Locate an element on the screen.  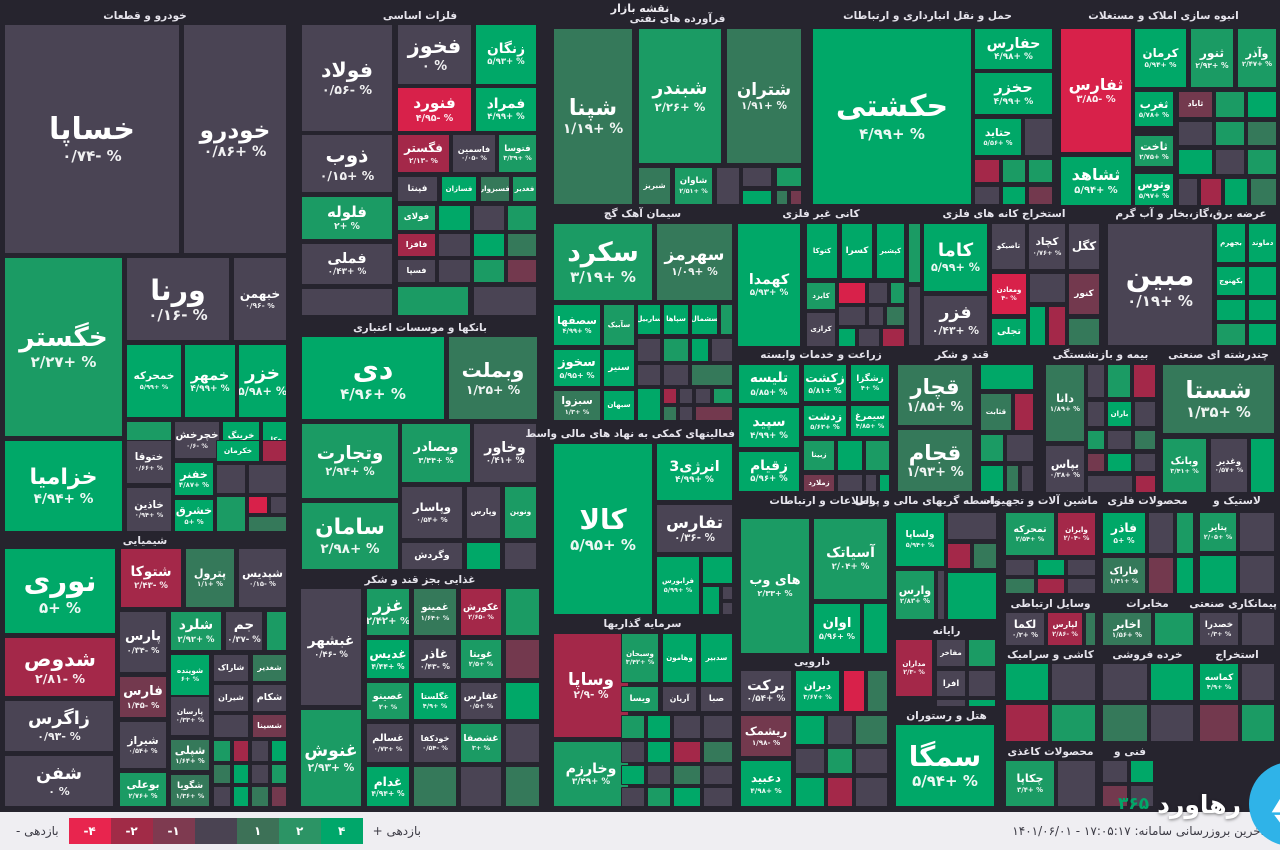
tile-لپارس: لپارس ۲/۸۶- % is located at coordinates (1065, 629).